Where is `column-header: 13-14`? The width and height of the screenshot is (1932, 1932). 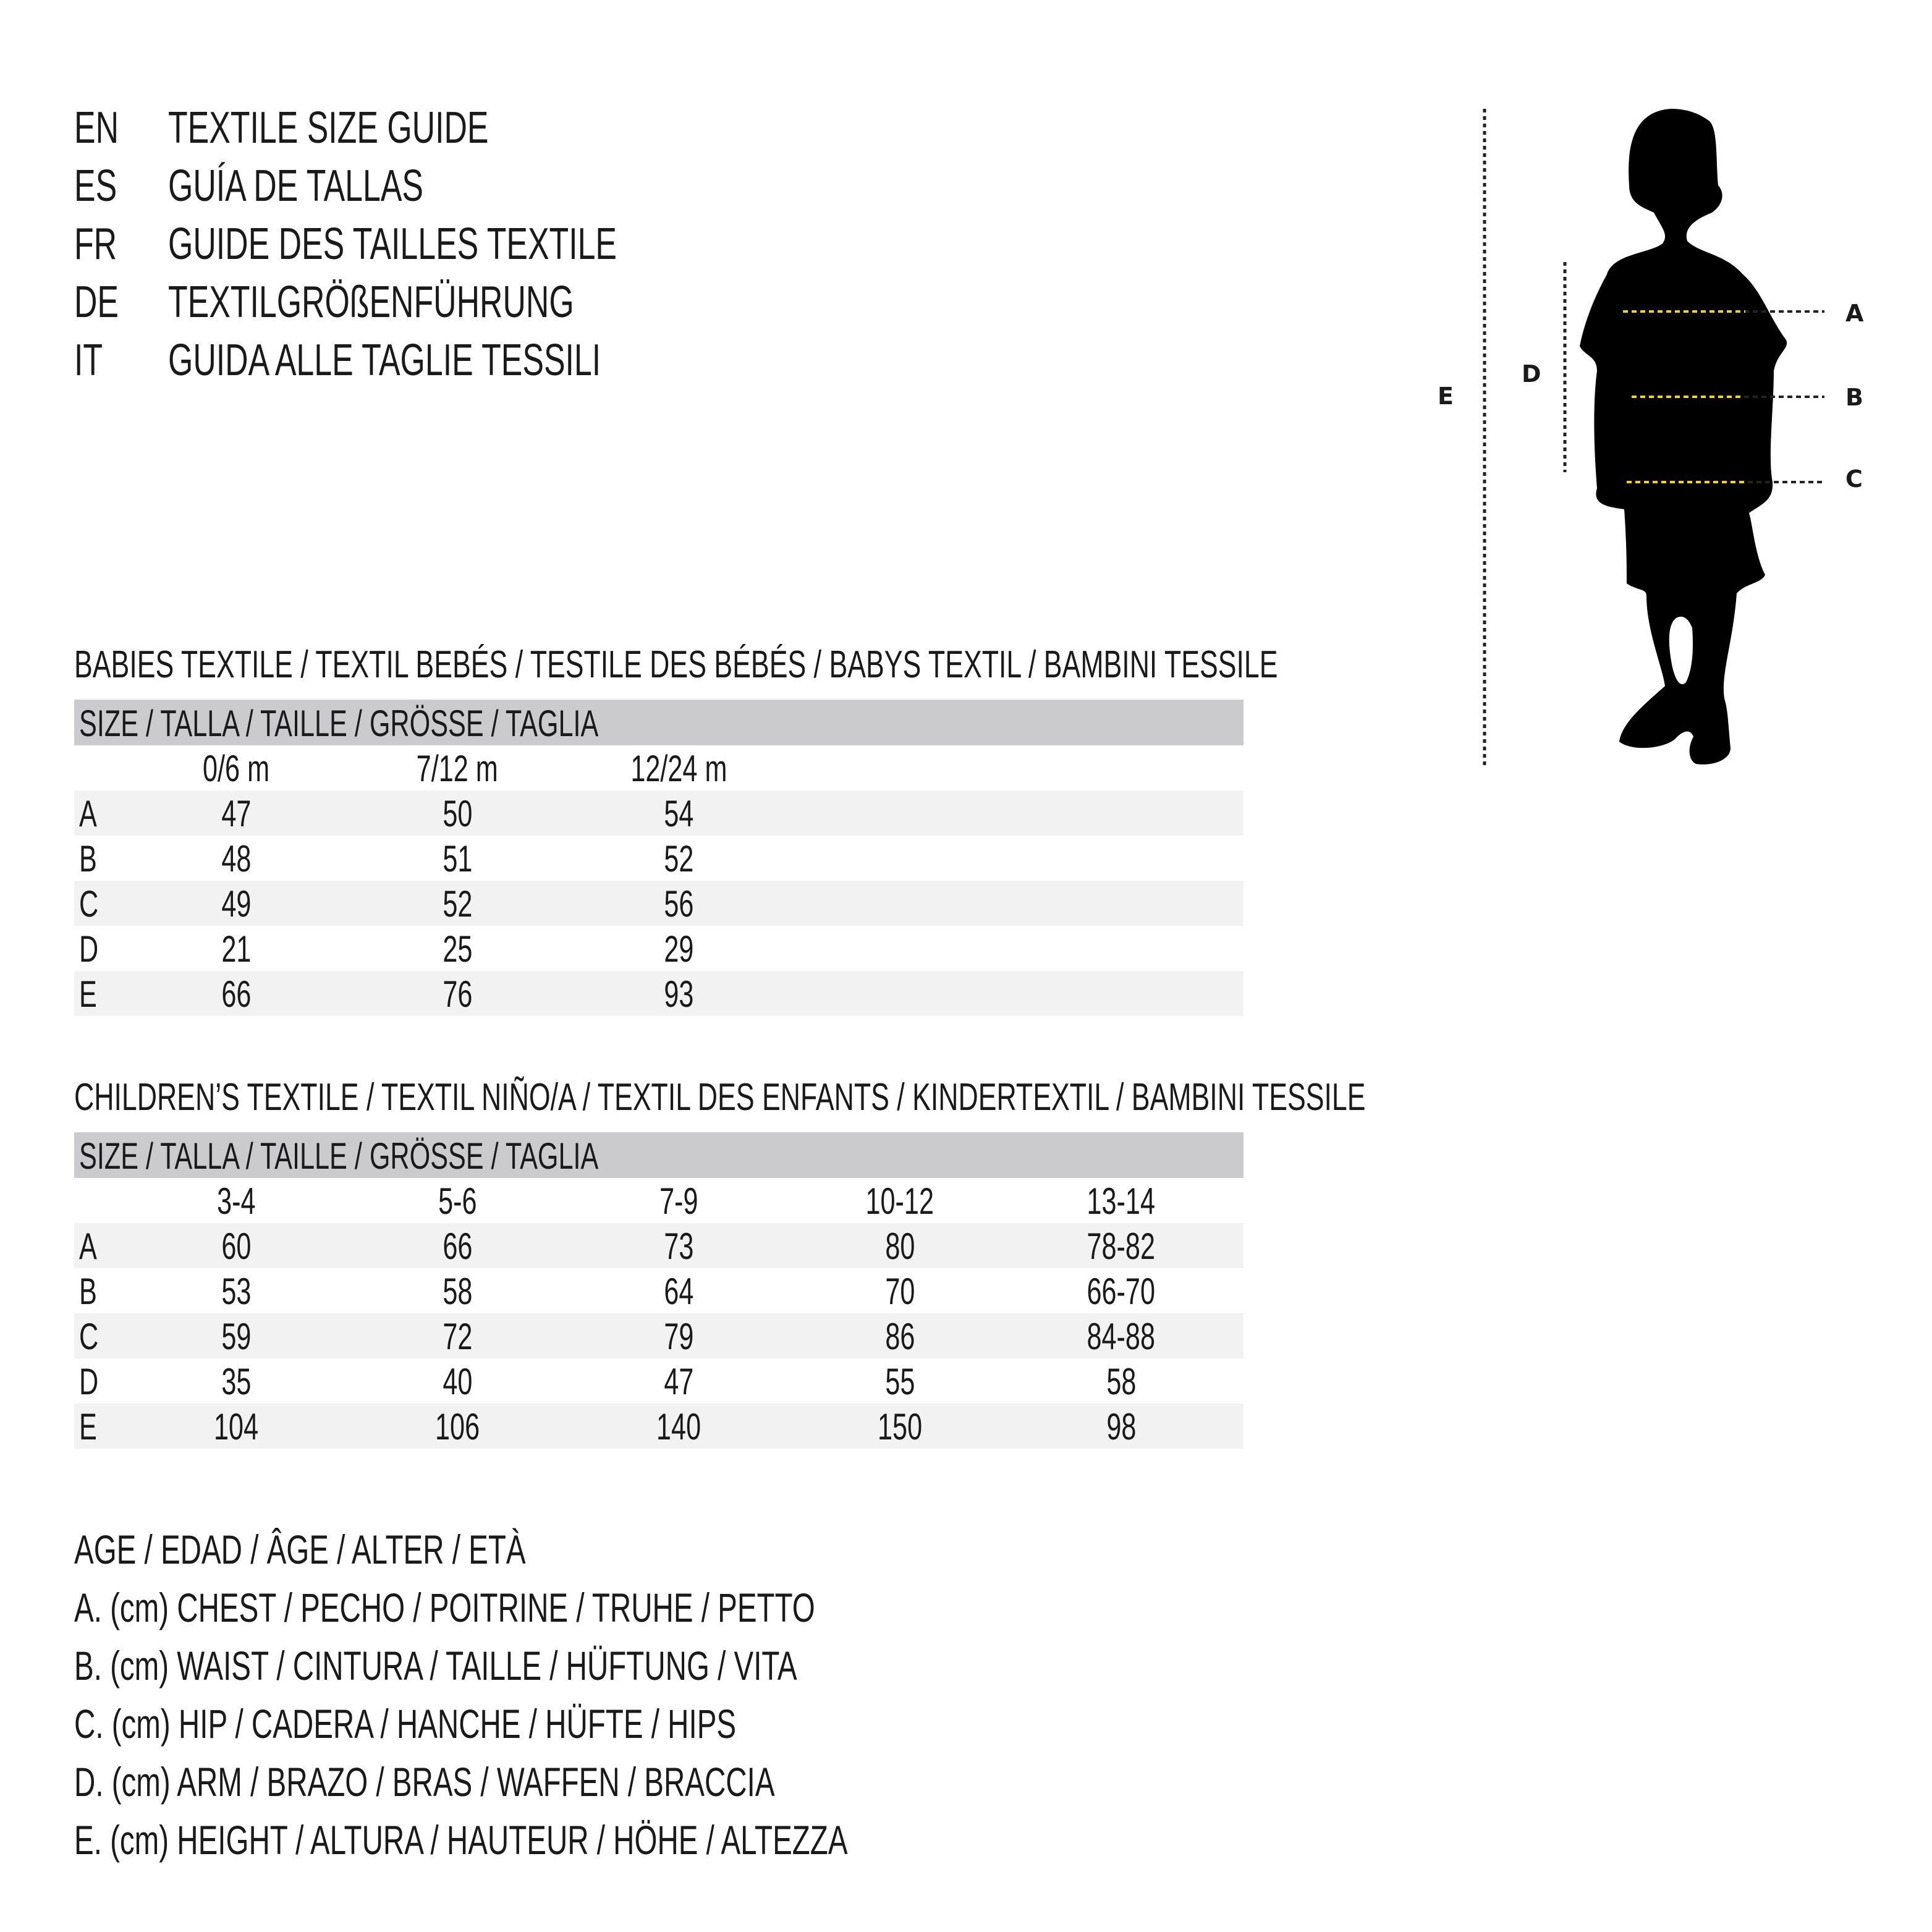 column-header: 13-14 is located at coordinates (1121, 1200).